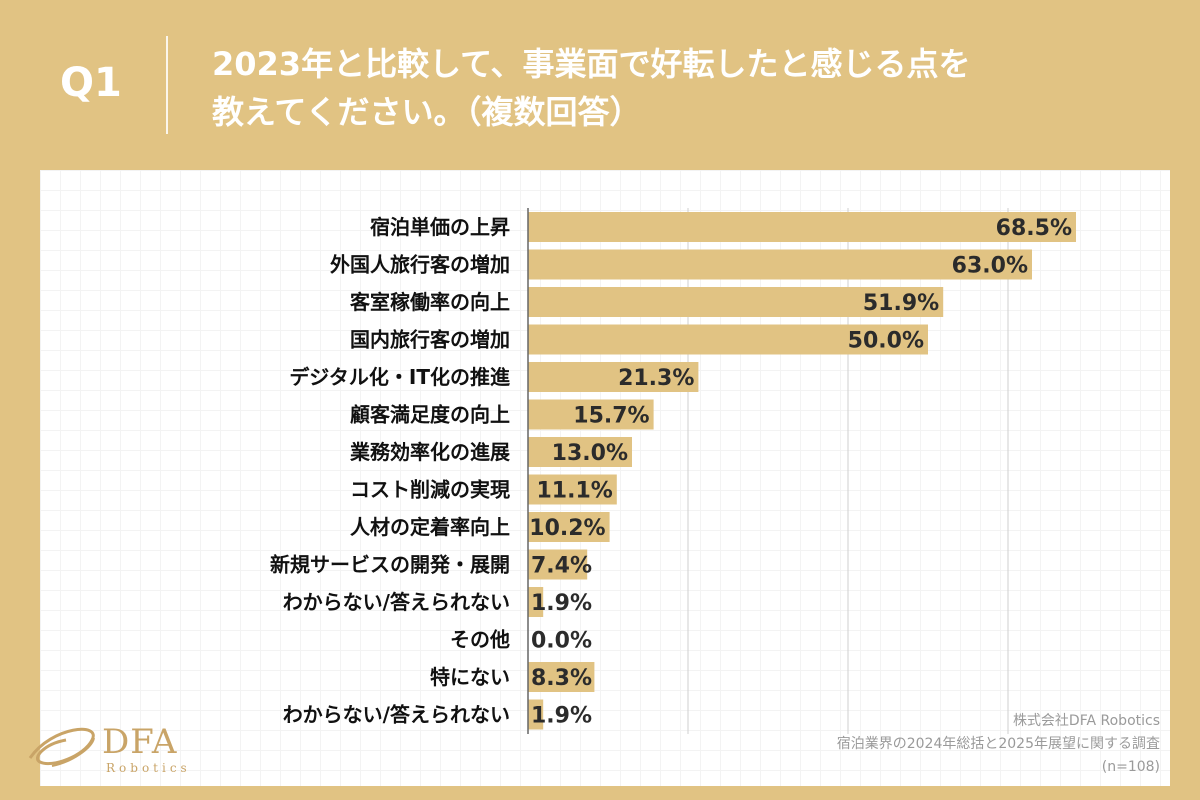 The width and height of the screenshot is (1200, 800). I want to click on category-label: コスト削減の実現, so click(430, 490).